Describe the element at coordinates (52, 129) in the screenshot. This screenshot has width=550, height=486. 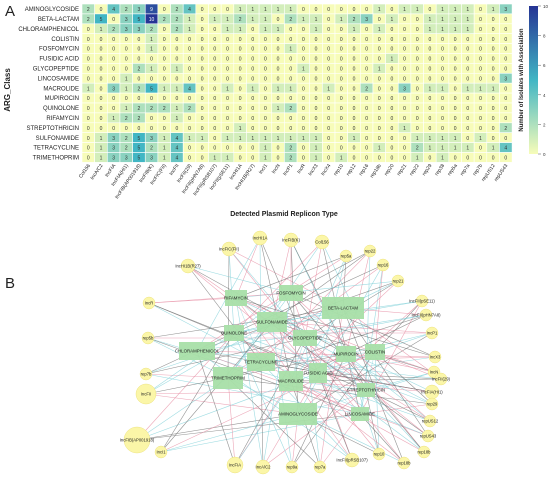
I see `row-label: STREPTOTHRICIN` at that location.